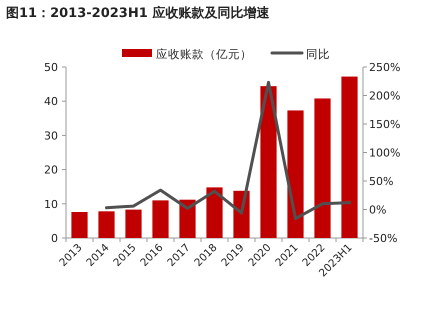  I want to click on y-tick-label: 0, so click(54, 238).